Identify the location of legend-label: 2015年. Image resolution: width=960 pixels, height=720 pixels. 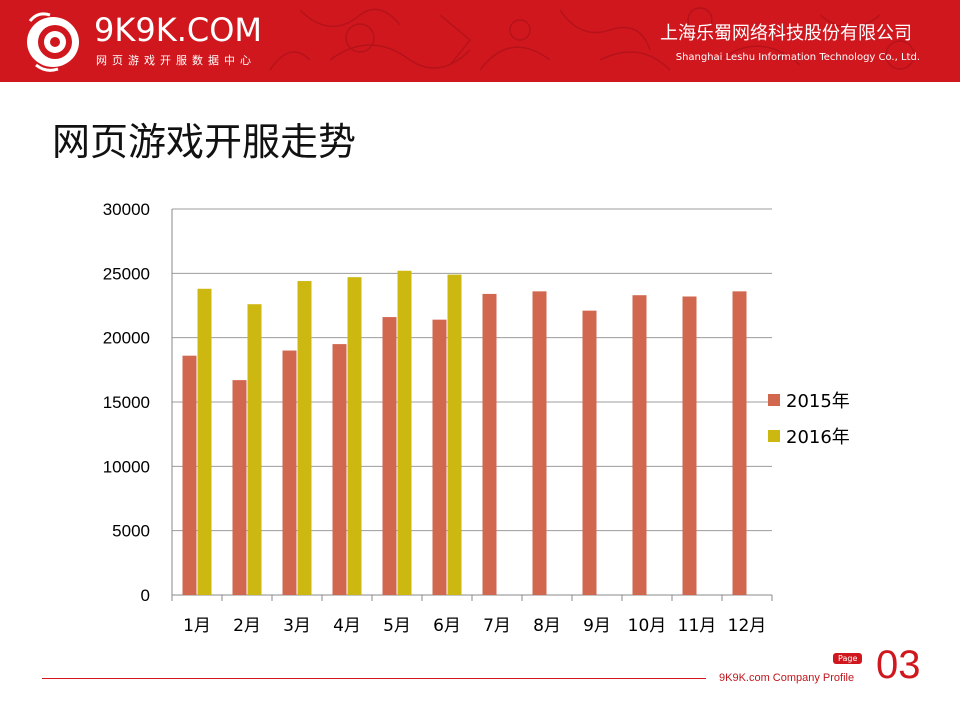
(818, 401).